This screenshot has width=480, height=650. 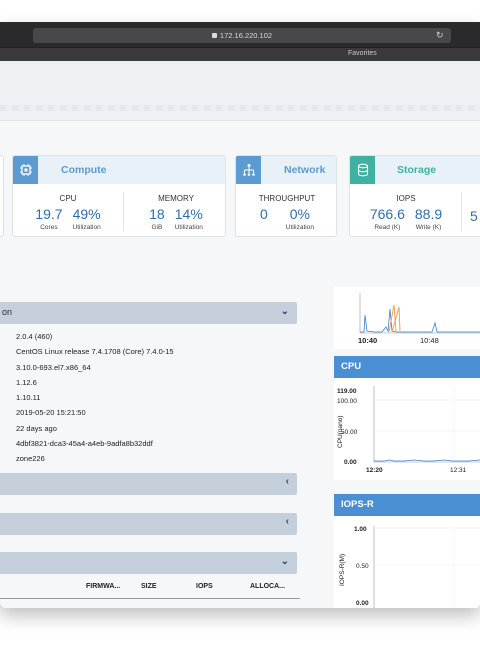 What do you see at coordinates (51, 413) in the screenshot?
I see `info-line: 2019-05-20 15:21:50` at bounding box center [51, 413].